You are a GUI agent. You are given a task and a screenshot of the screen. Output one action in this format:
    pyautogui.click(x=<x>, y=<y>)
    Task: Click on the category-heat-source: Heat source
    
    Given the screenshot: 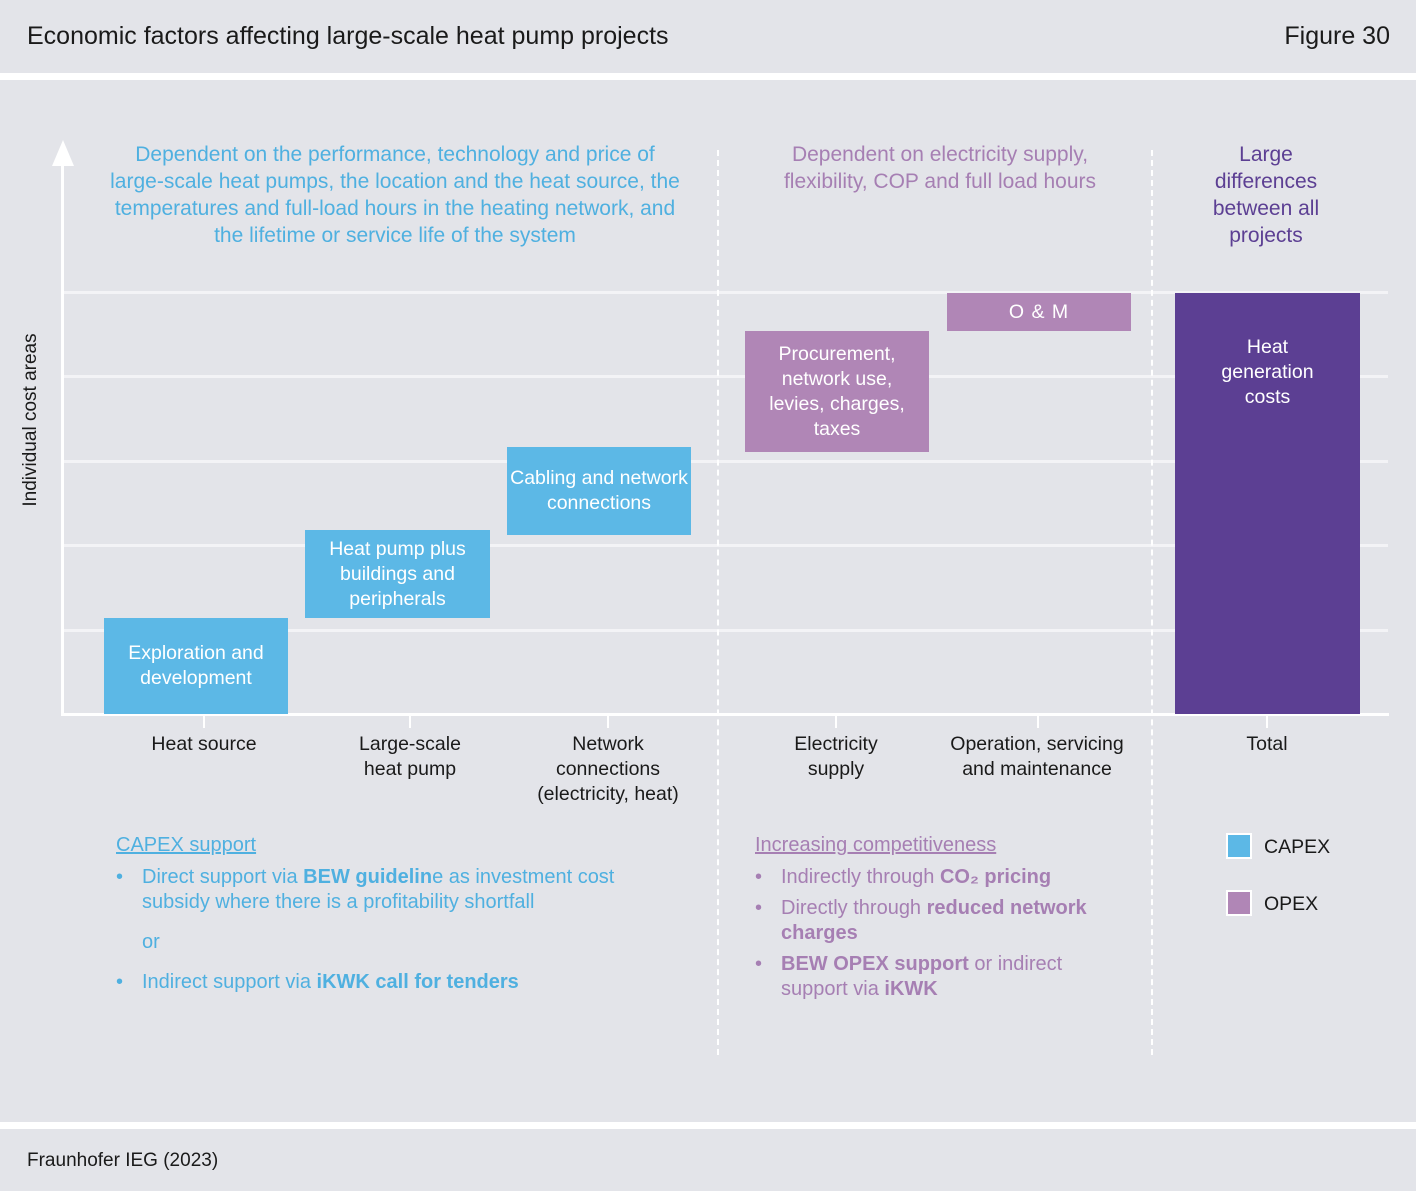 What is the action you would take?
    pyautogui.click(x=204, y=744)
    